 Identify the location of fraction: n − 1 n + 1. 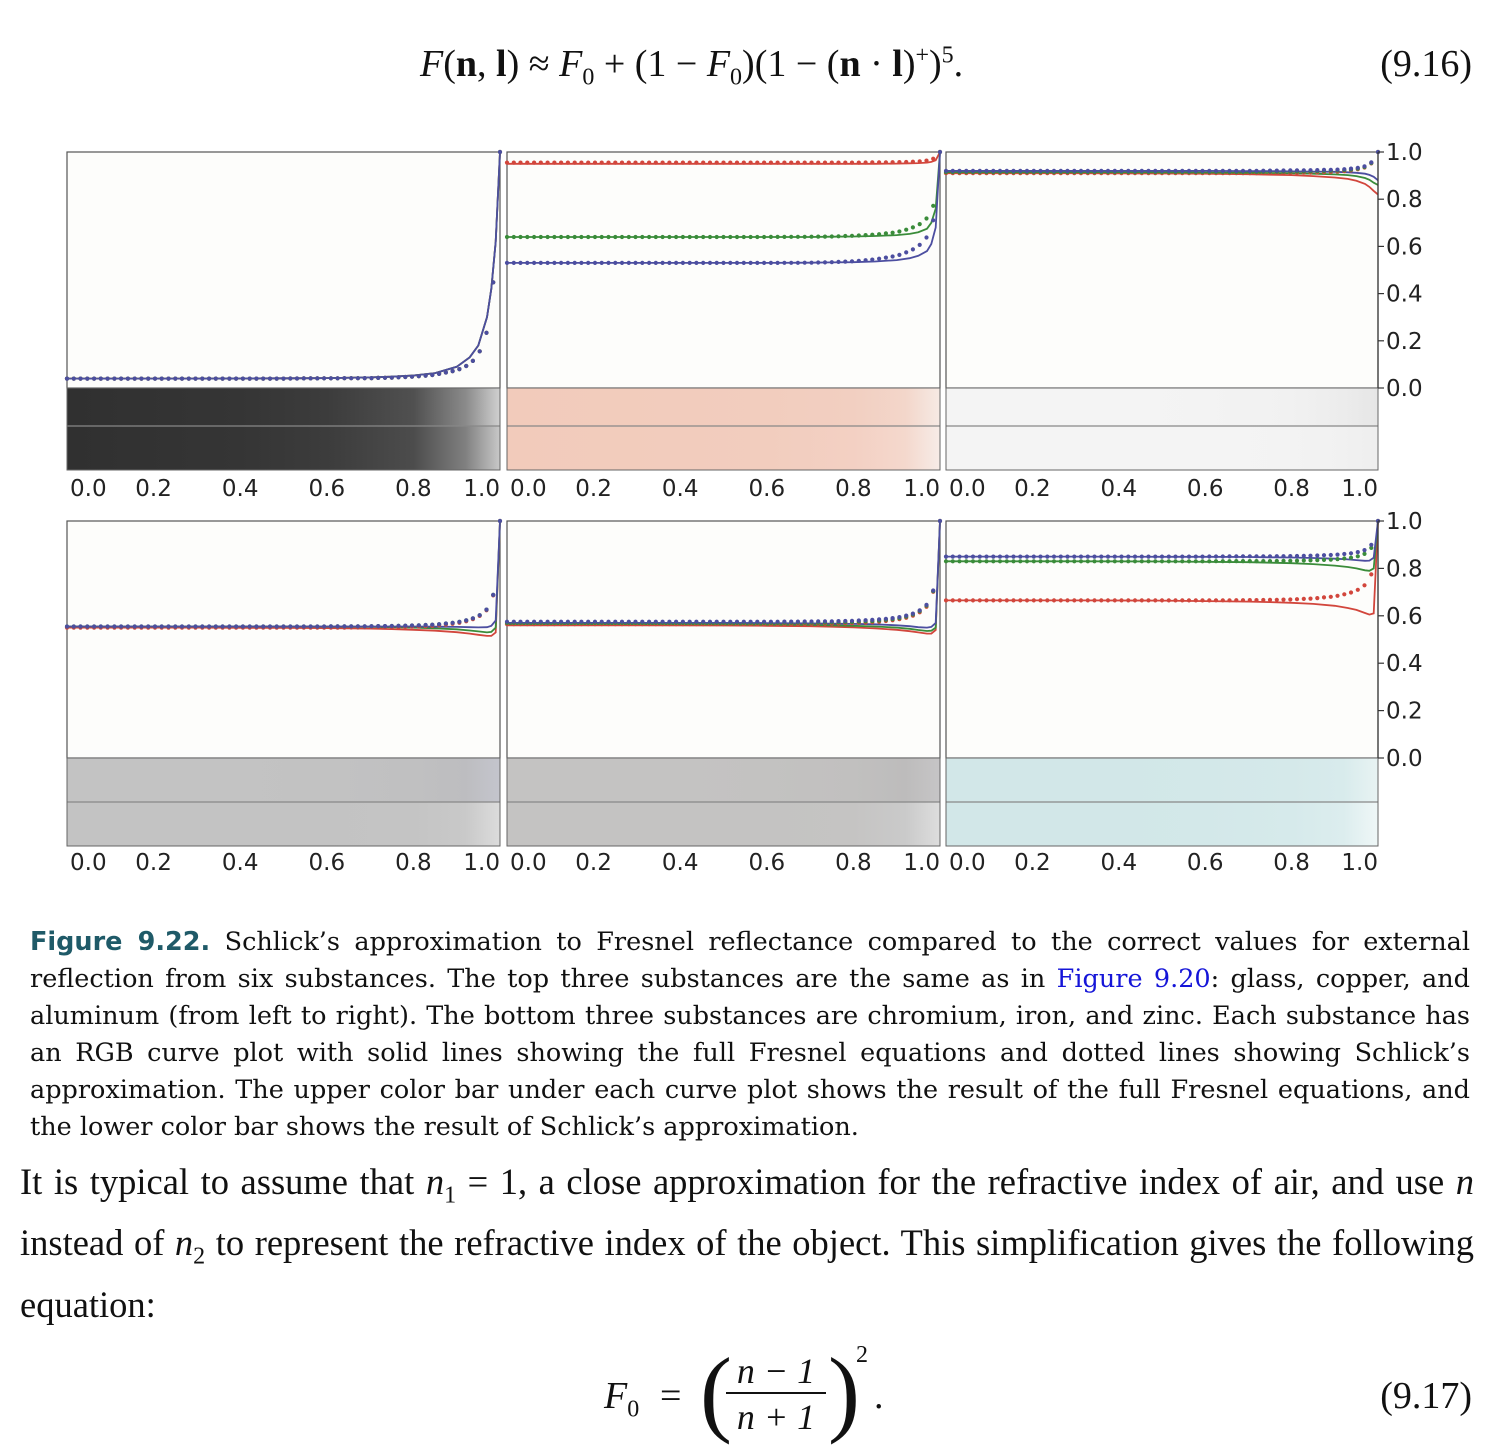
(776, 1393).